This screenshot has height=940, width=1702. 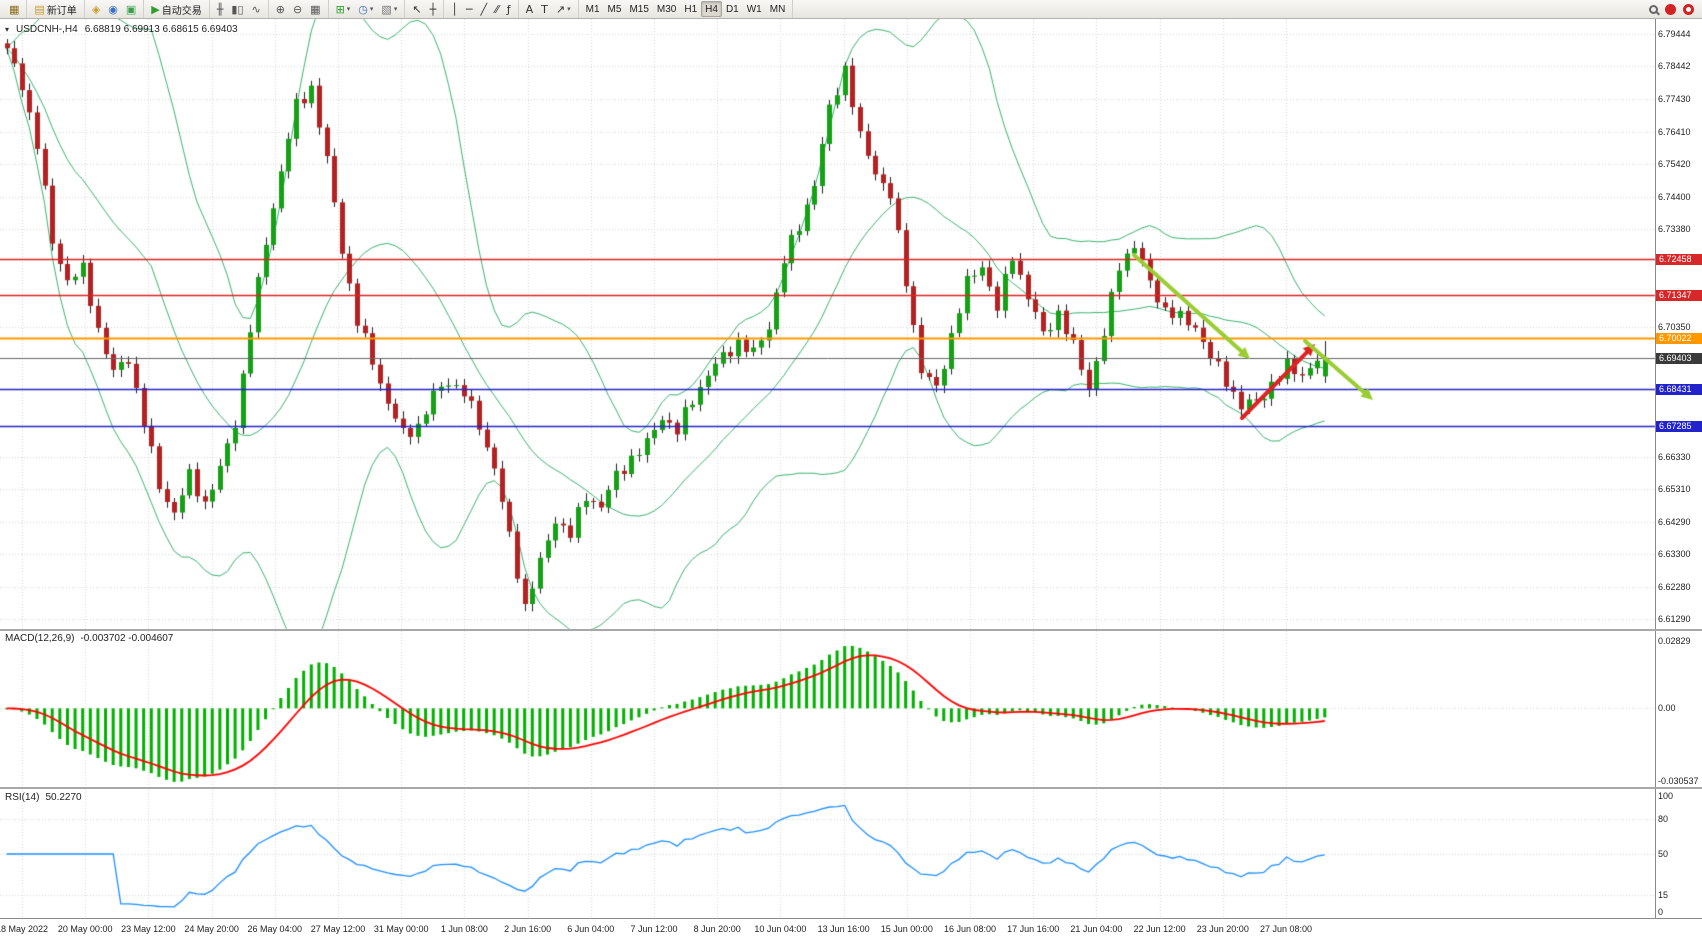 What do you see at coordinates (1674, 489) in the screenshot?
I see `price-scale-label: 6.65310` at bounding box center [1674, 489].